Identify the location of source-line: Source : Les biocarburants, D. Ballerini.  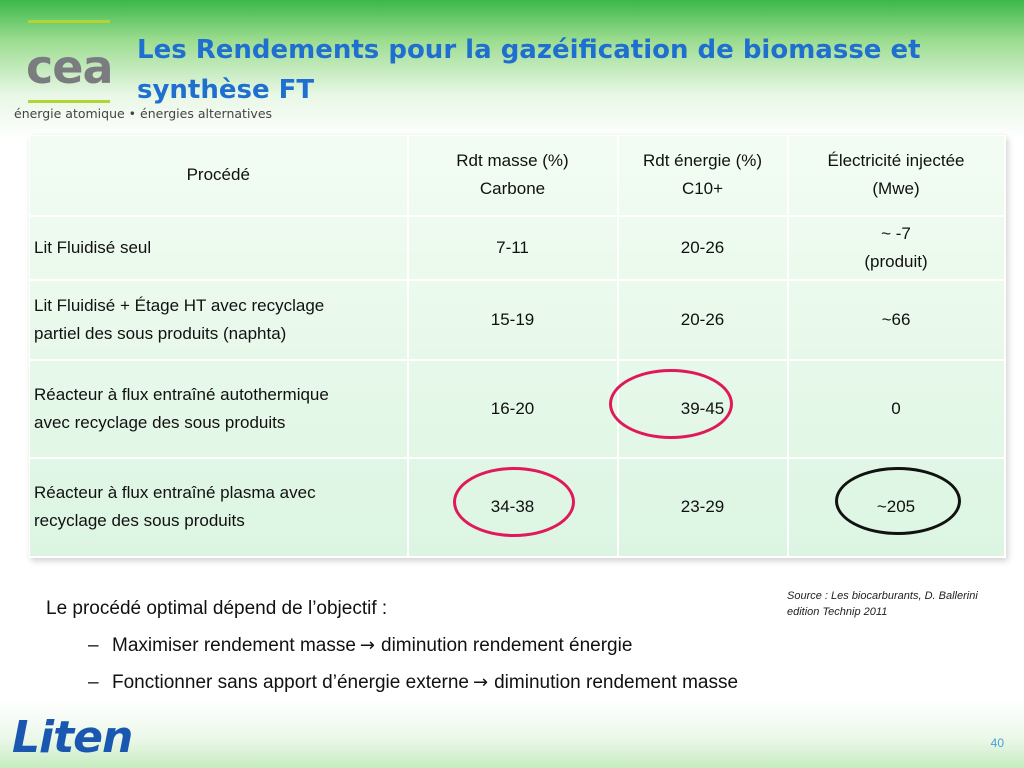
(882, 596).